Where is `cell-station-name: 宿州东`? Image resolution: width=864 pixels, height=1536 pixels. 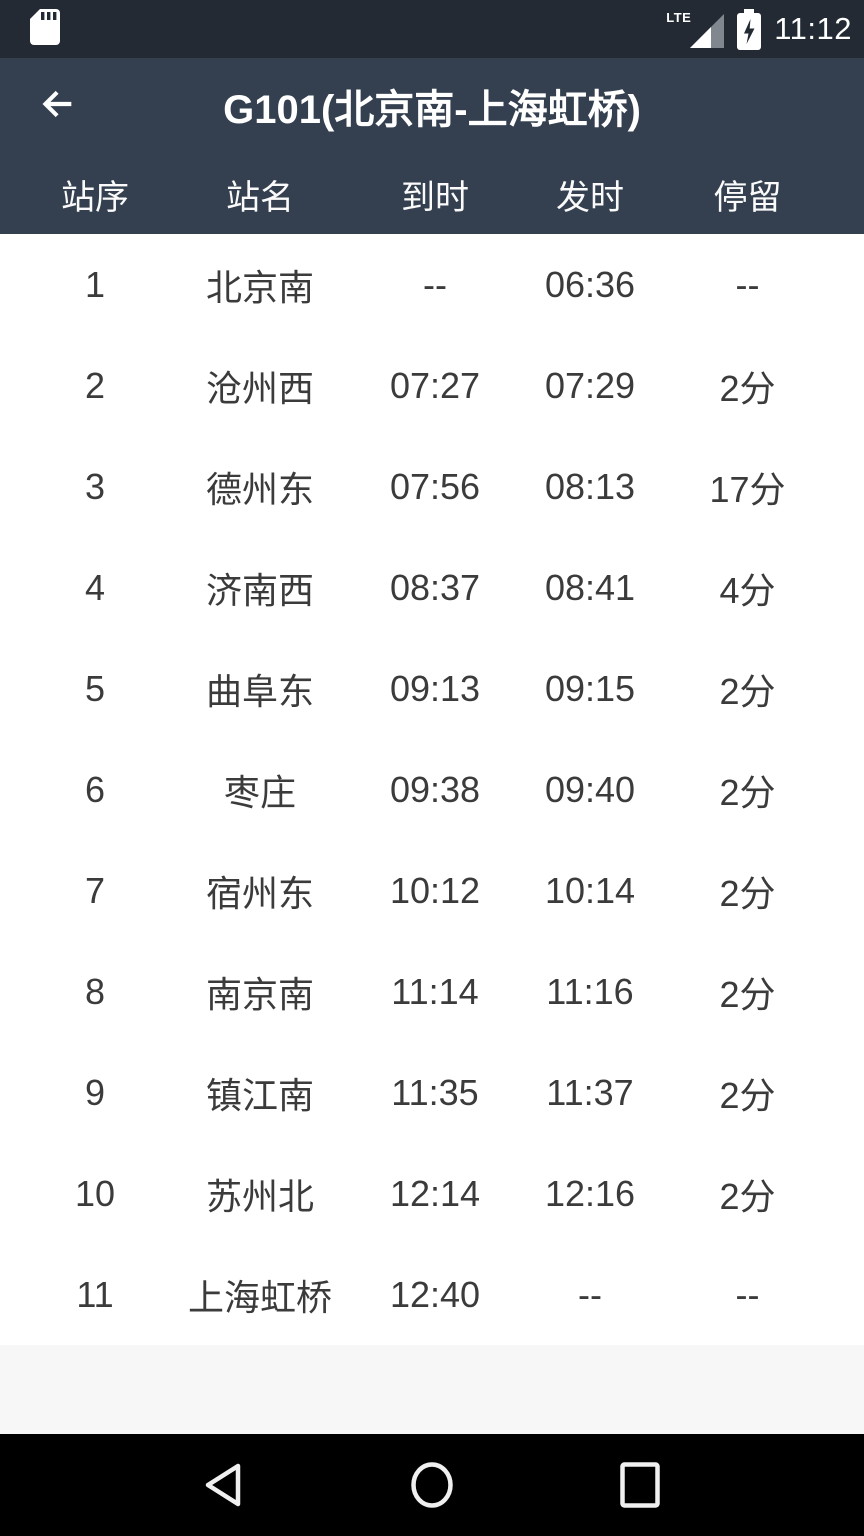 cell-station-name: 宿州东 is located at coordinates (259, 893).